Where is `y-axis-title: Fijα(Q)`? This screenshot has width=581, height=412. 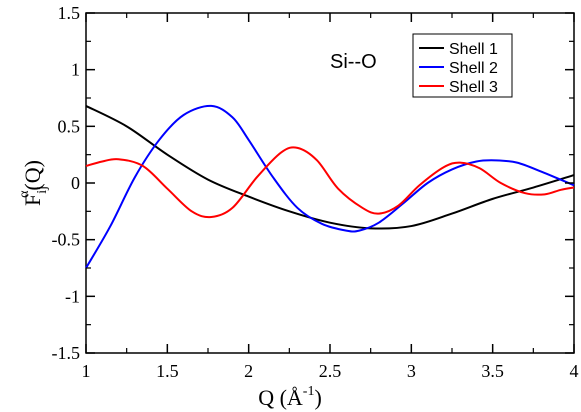 y-axis-title: Fijα(Q) is located at coordinates (33, 183).